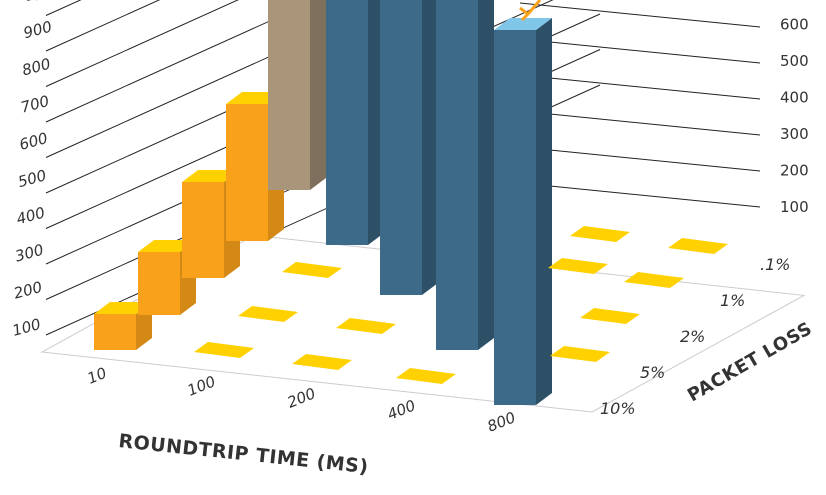  I want to click on right-tick-label: 100, so click(794, 207).